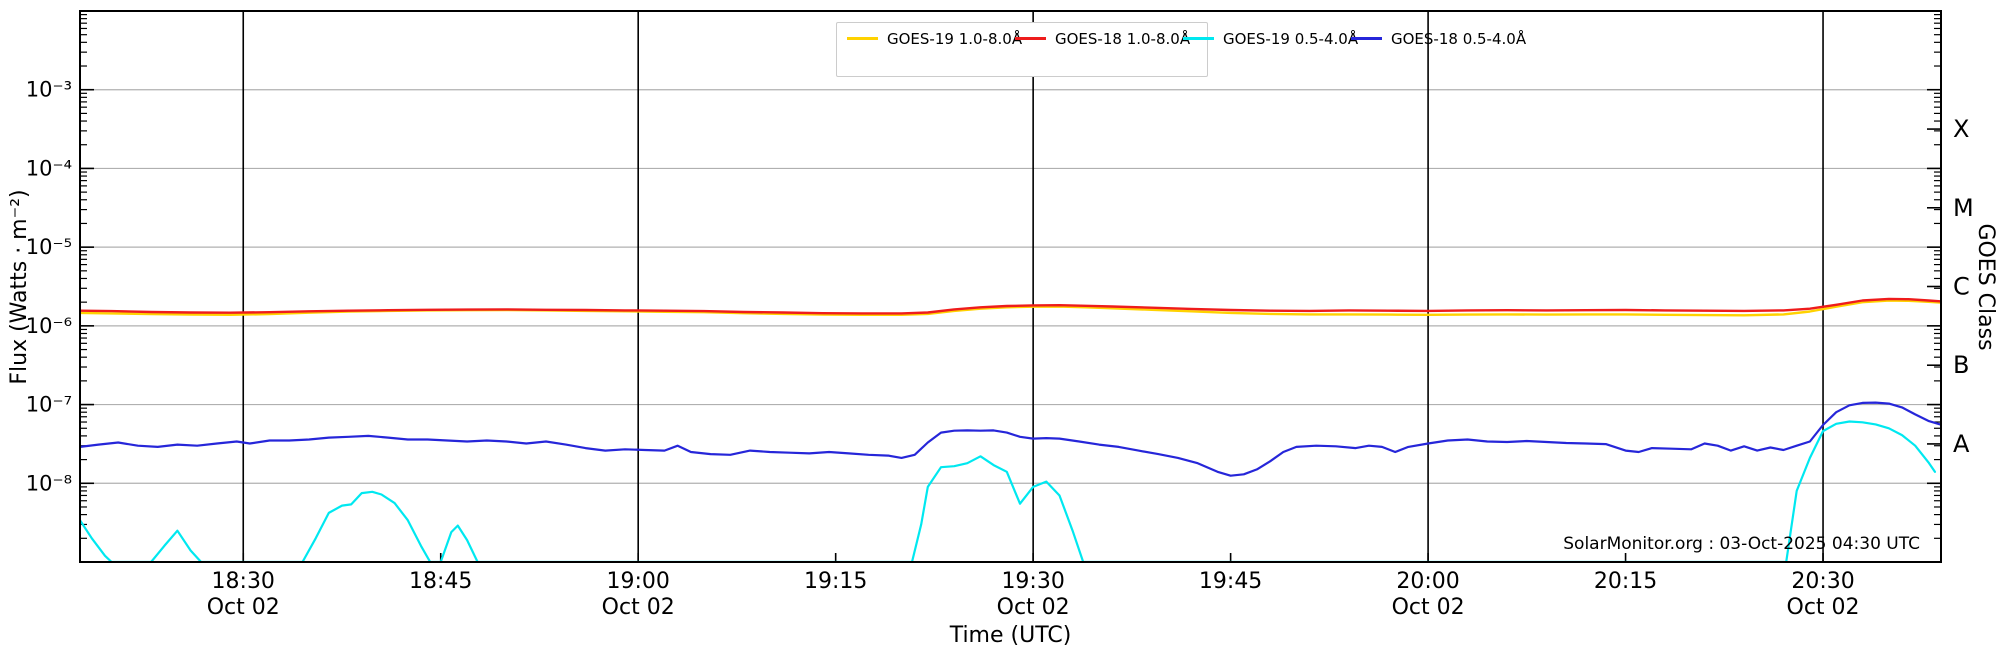 Image resolution: width=2000 pixels, height=650 pixels. Describe the element at coordinates (49, 90) in the screenshot. I see `ytick-label: 10⁻³` at that location.